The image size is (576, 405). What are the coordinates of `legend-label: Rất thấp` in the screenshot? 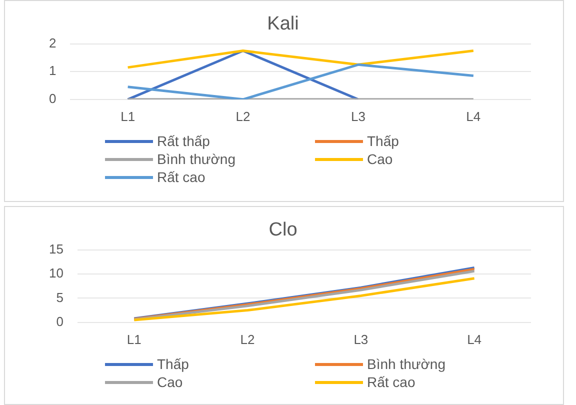 It's located at (183, 141).